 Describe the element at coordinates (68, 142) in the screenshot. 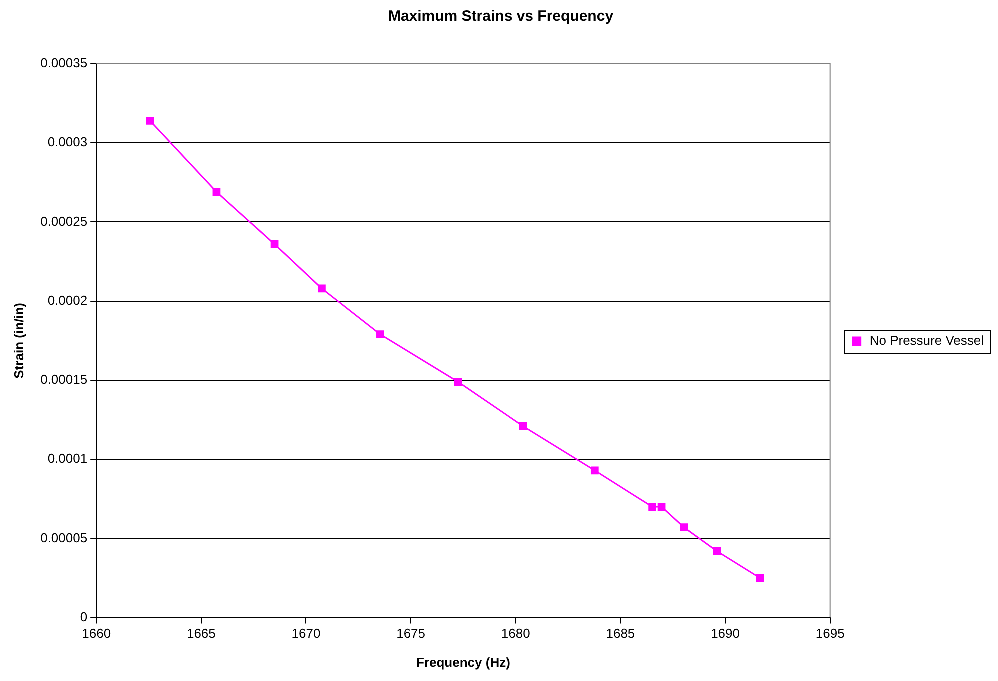

I see `y-tick-label: 0.0003` at that location.